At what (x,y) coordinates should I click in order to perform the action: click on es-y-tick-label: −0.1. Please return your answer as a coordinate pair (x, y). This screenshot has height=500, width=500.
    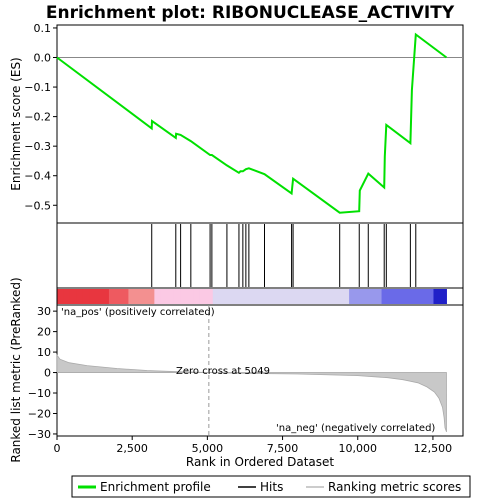
    Looking at the image, I should click on (37, 87).